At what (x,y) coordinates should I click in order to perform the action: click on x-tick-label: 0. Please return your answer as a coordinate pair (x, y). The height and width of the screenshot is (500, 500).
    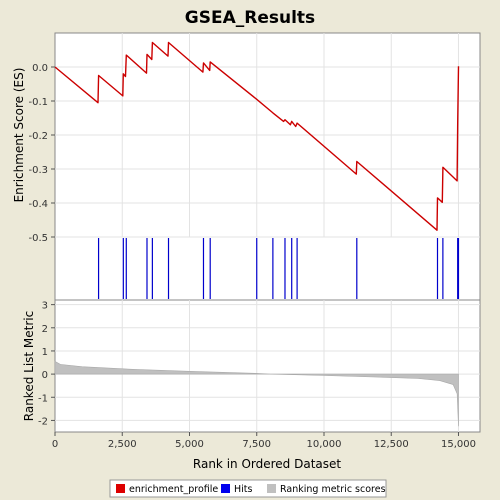
    Looking at the image, I should click on (55, 444).